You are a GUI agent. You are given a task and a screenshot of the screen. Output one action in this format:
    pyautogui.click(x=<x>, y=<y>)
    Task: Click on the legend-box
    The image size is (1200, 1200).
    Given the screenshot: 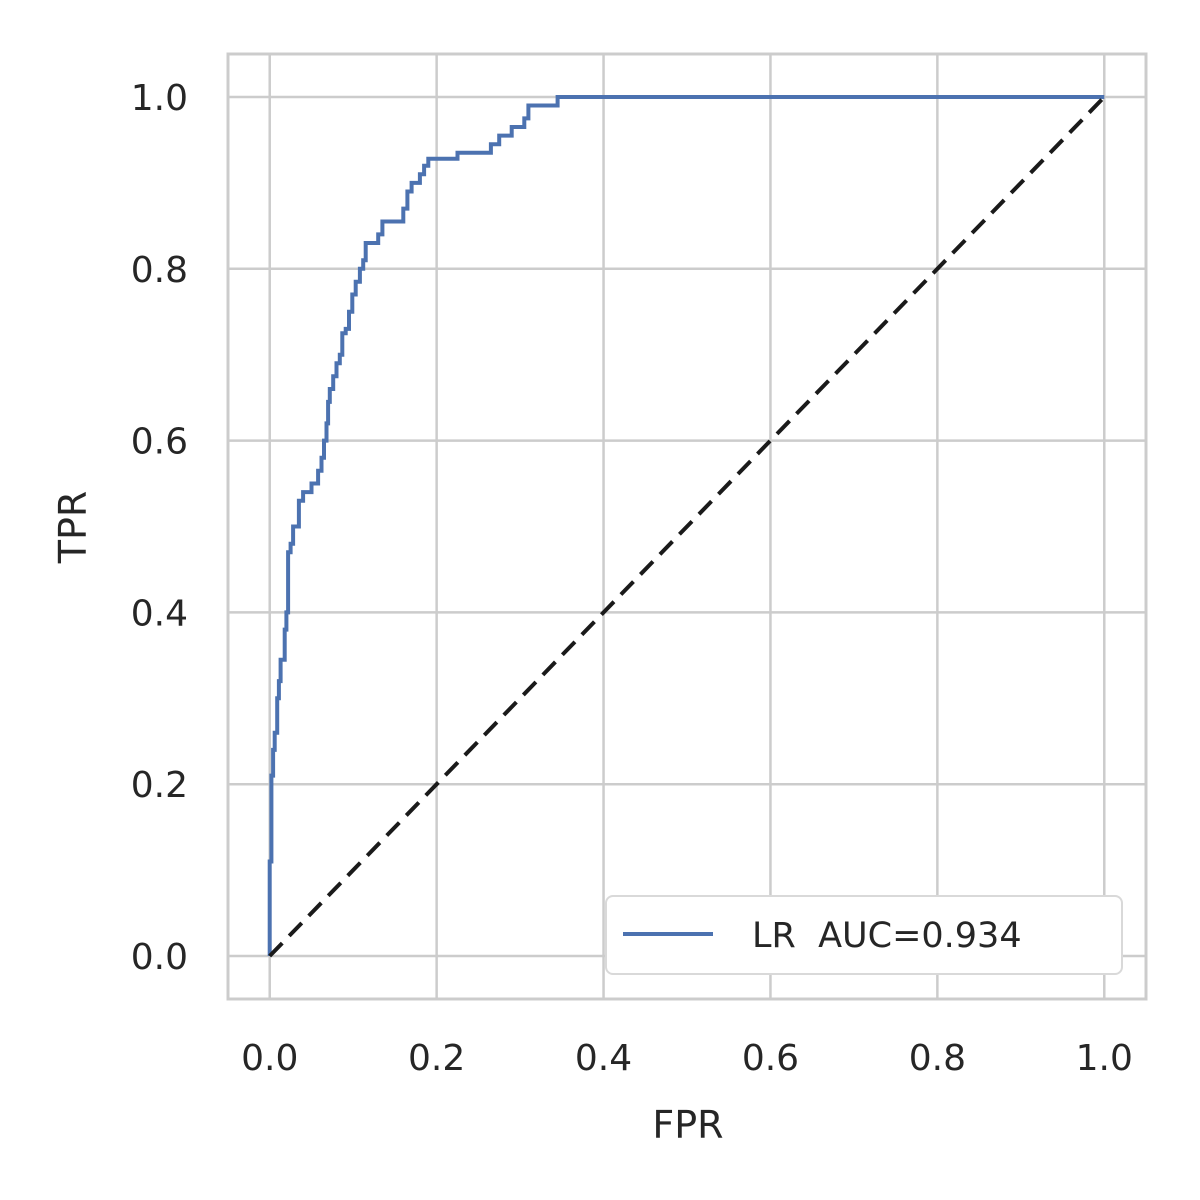 What is the action you would take?
    pyautogui.click(x=864, y=935)
    